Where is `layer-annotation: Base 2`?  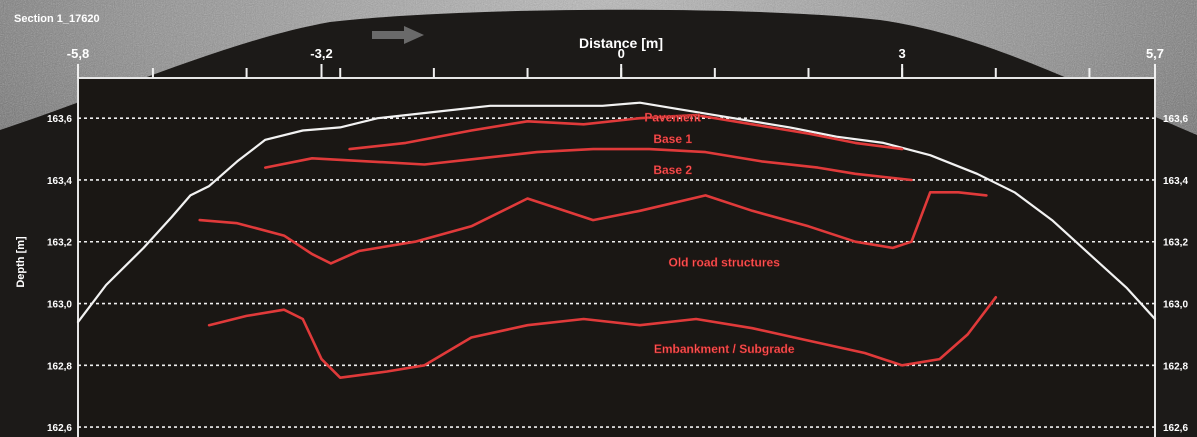
layer-annotation: Base 2 is located at coordinates (672, 170).